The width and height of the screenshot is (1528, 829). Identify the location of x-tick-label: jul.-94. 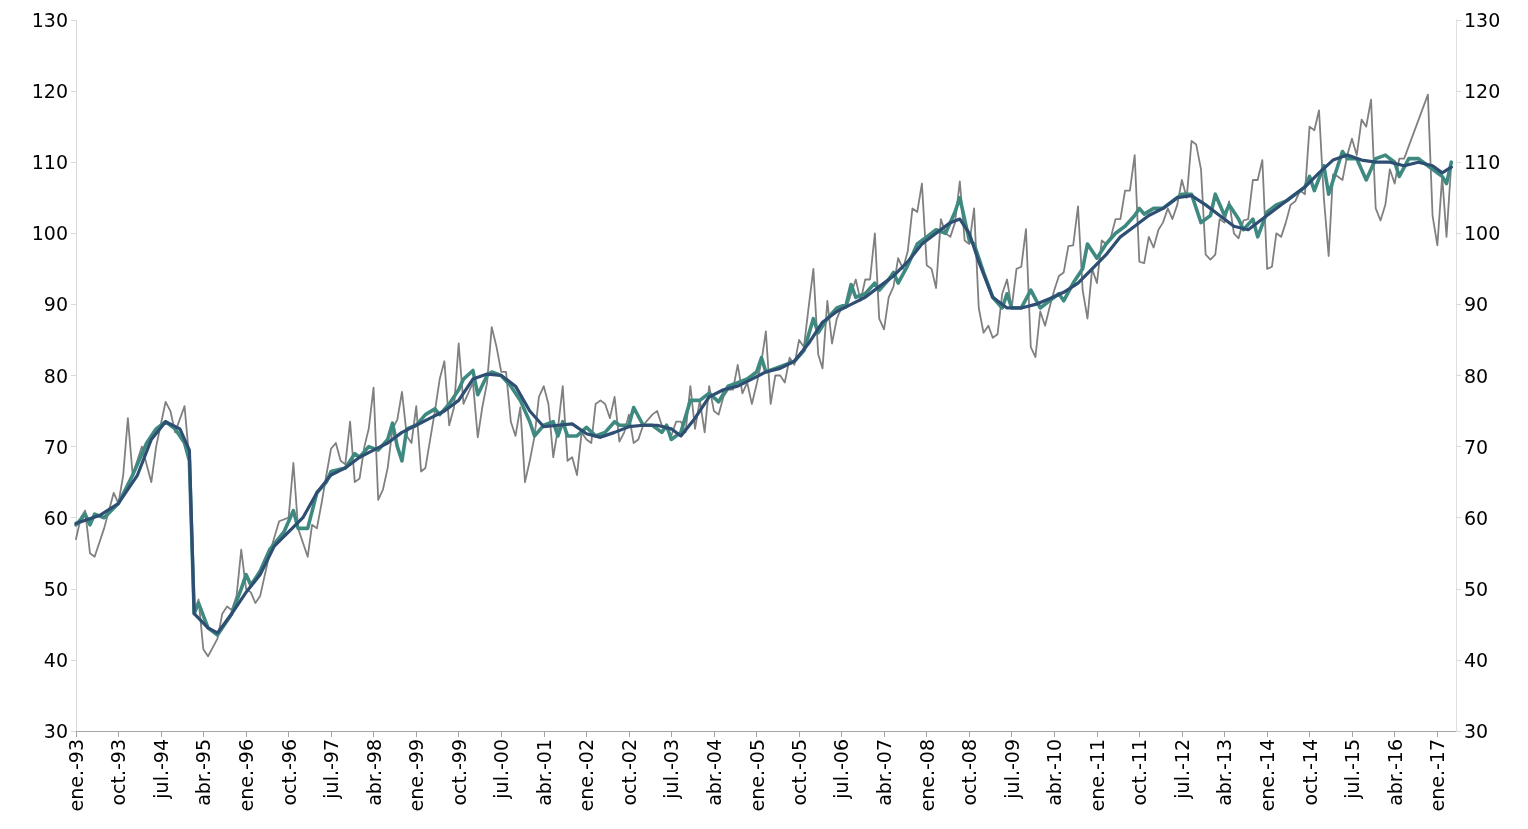
(160, 769).